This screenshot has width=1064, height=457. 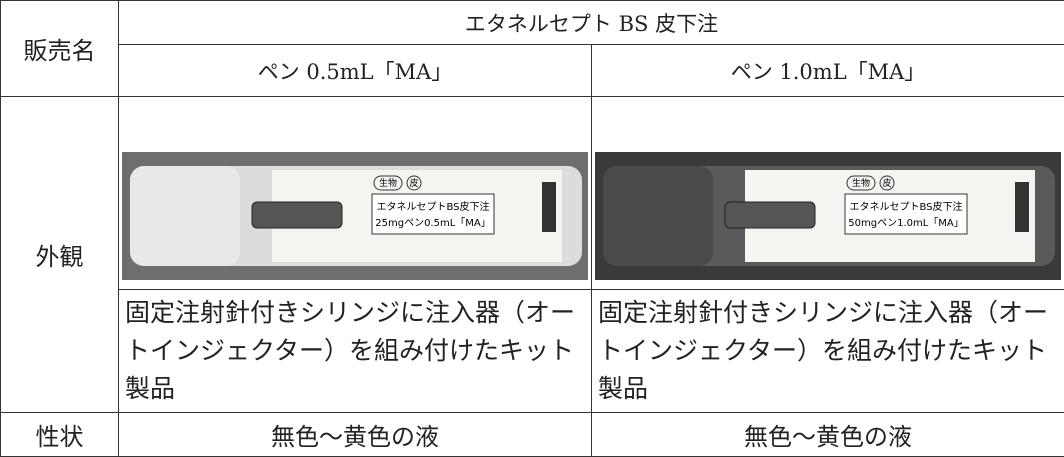 What do you see at coordinates (60, 49) in the screenshot?
I see `row-label: 販売名` at bounding box center [60, 49].